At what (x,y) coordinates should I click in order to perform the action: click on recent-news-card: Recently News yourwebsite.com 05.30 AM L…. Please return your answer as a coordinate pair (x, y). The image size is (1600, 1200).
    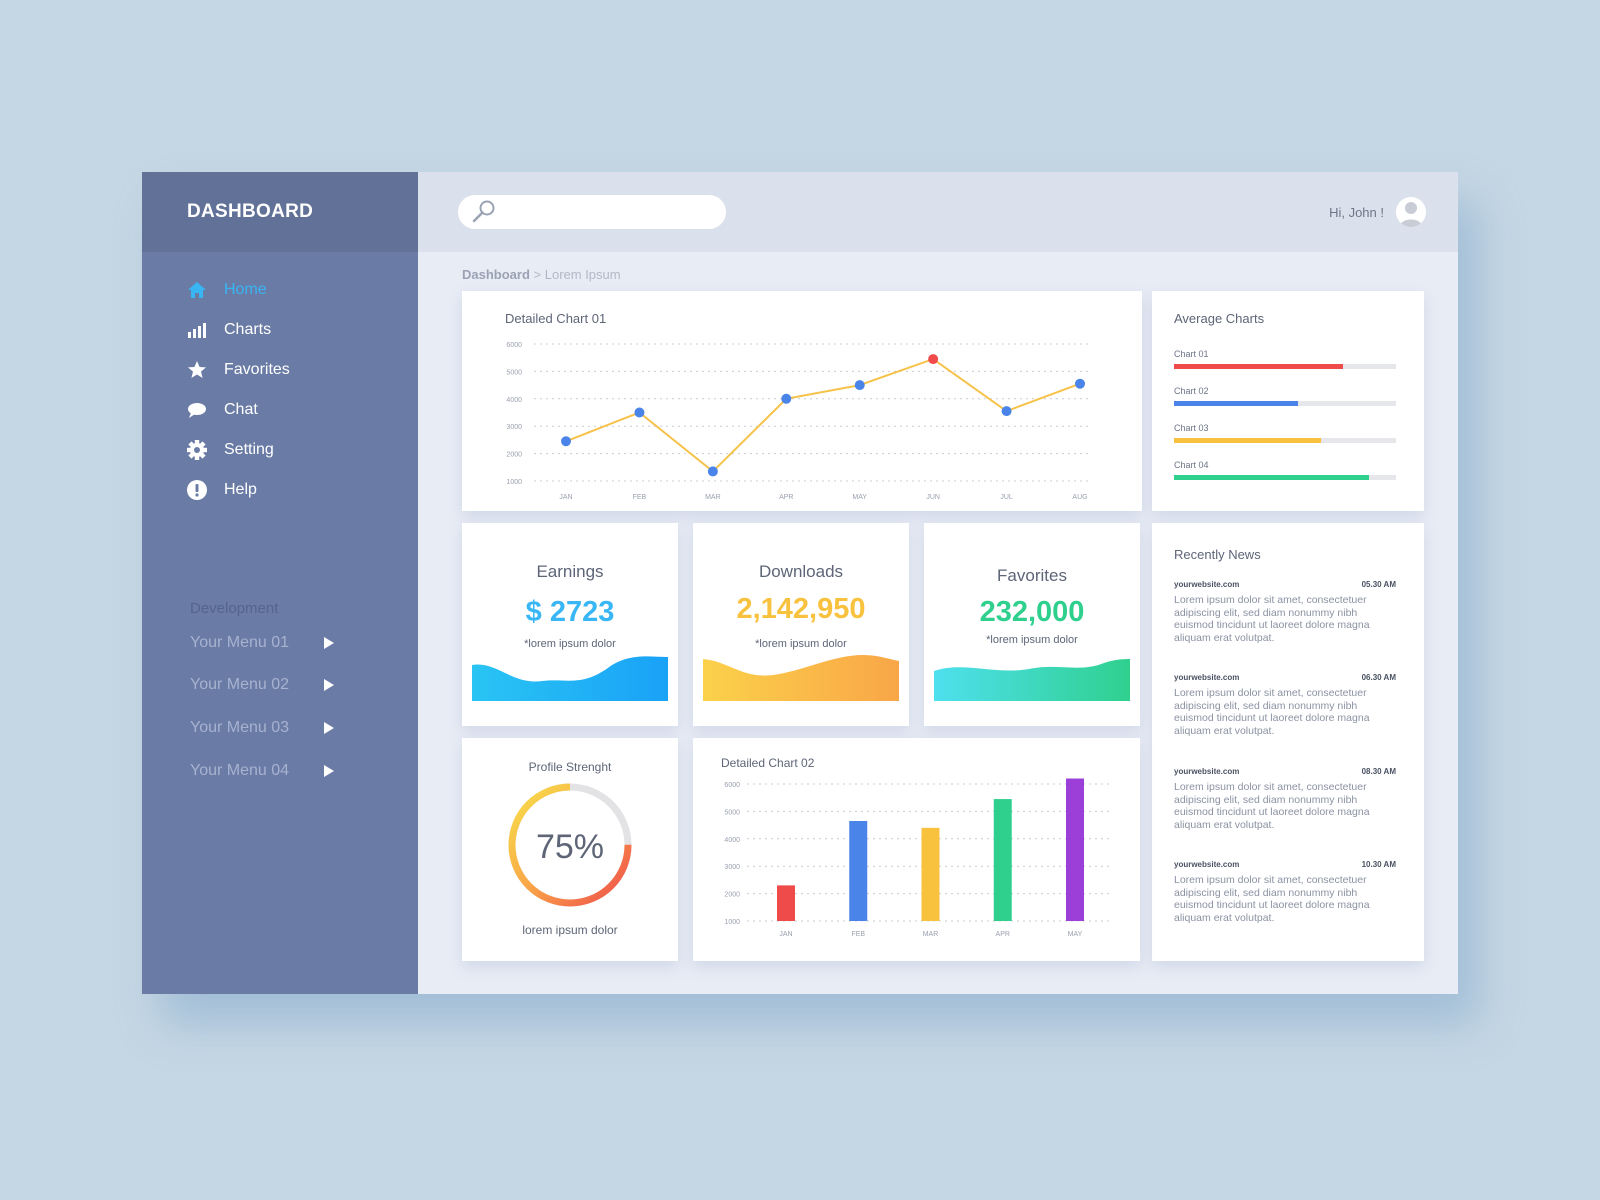
    Looking at the image, I should click on (1288, 742).